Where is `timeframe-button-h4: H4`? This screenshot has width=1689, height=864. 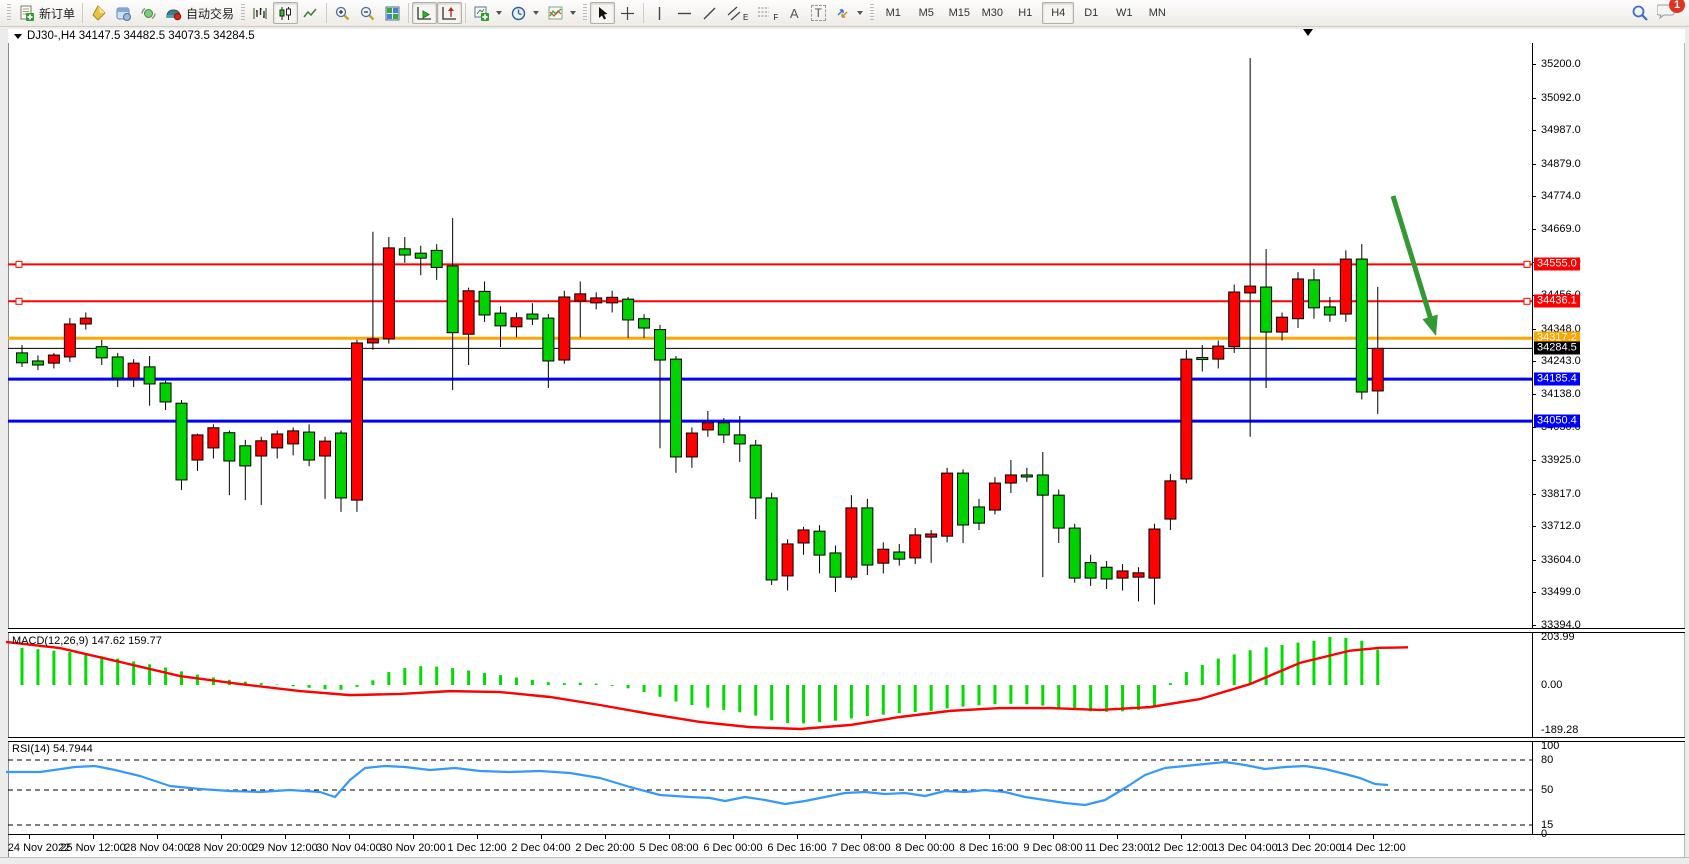 timeframe-button-h4: H4 is located at coordinates (1058, 13).